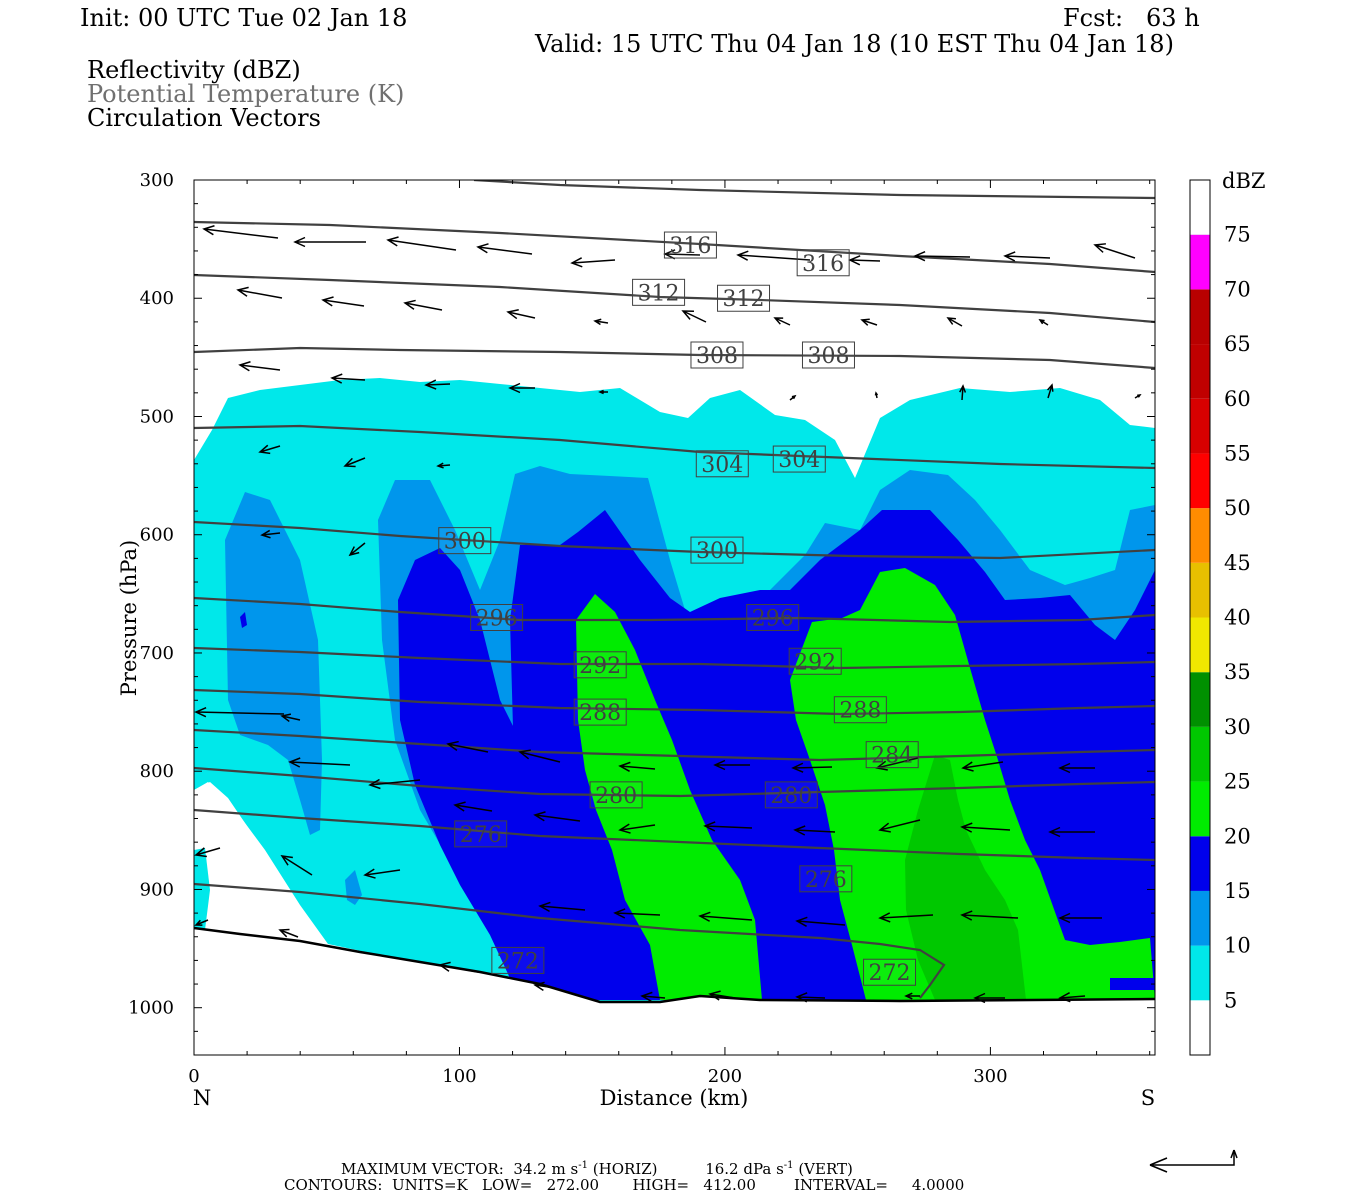 The width and height of the screenshot is (1350, 1200). Describe the element at coordinates (204, 118) in the screenshot. I see `field-circulation-vectors: Circulation Vectors` at that location.